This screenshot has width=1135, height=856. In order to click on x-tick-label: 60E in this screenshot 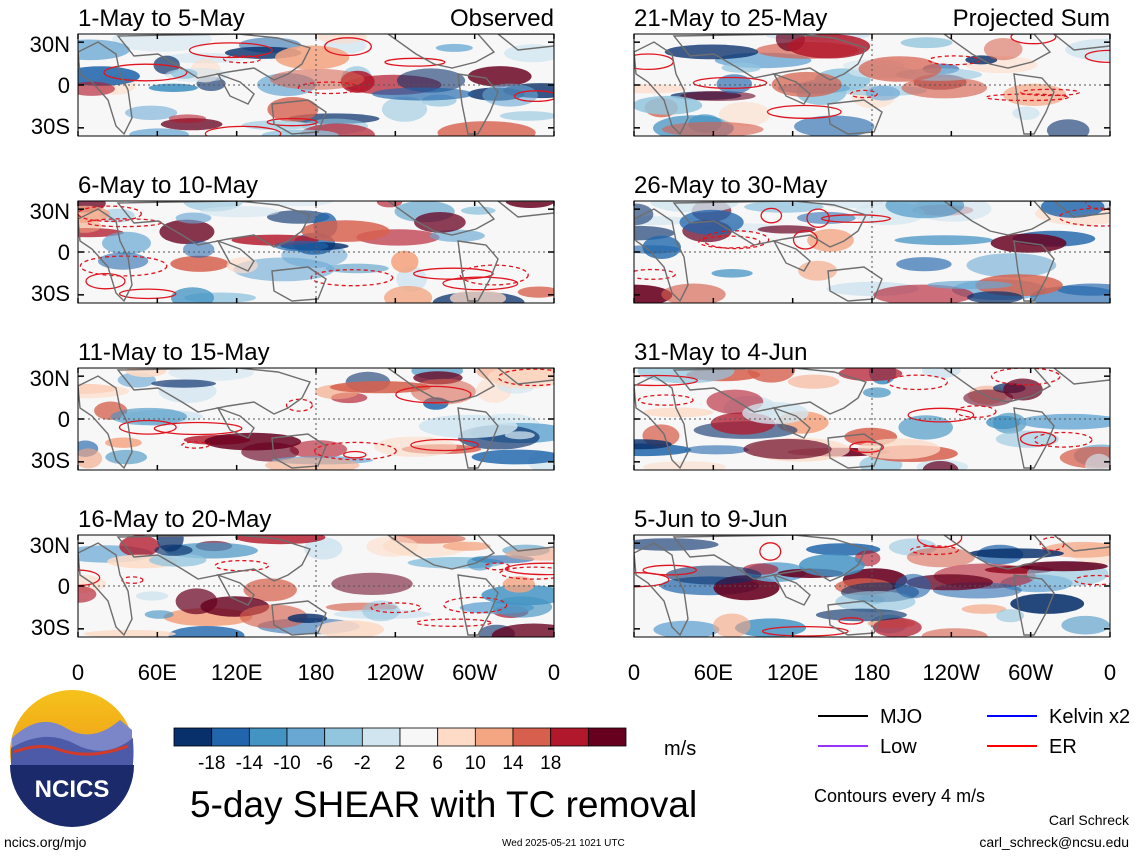, I will do `click(157, 672)`.